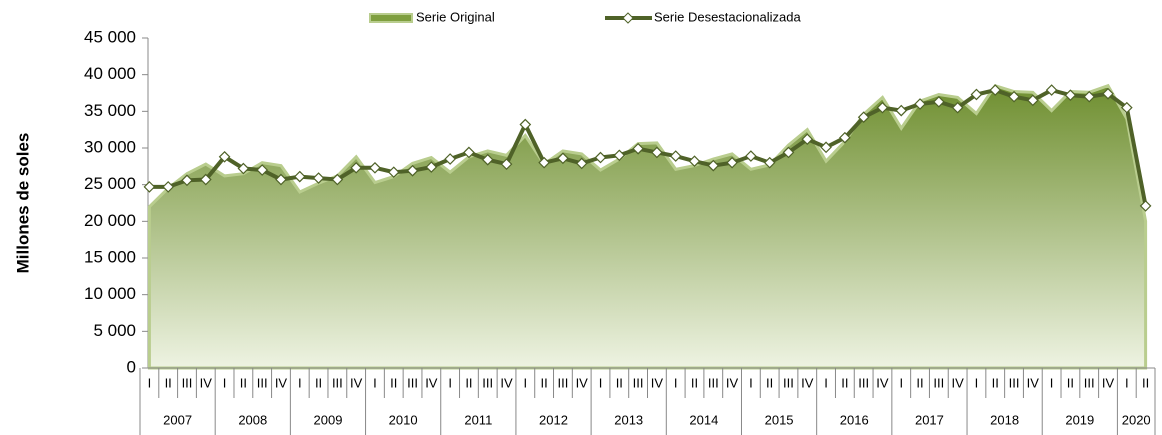  Describe the element at coordinates (1004, 419) in the screenshot. I see `year-label: 2018` at that location.